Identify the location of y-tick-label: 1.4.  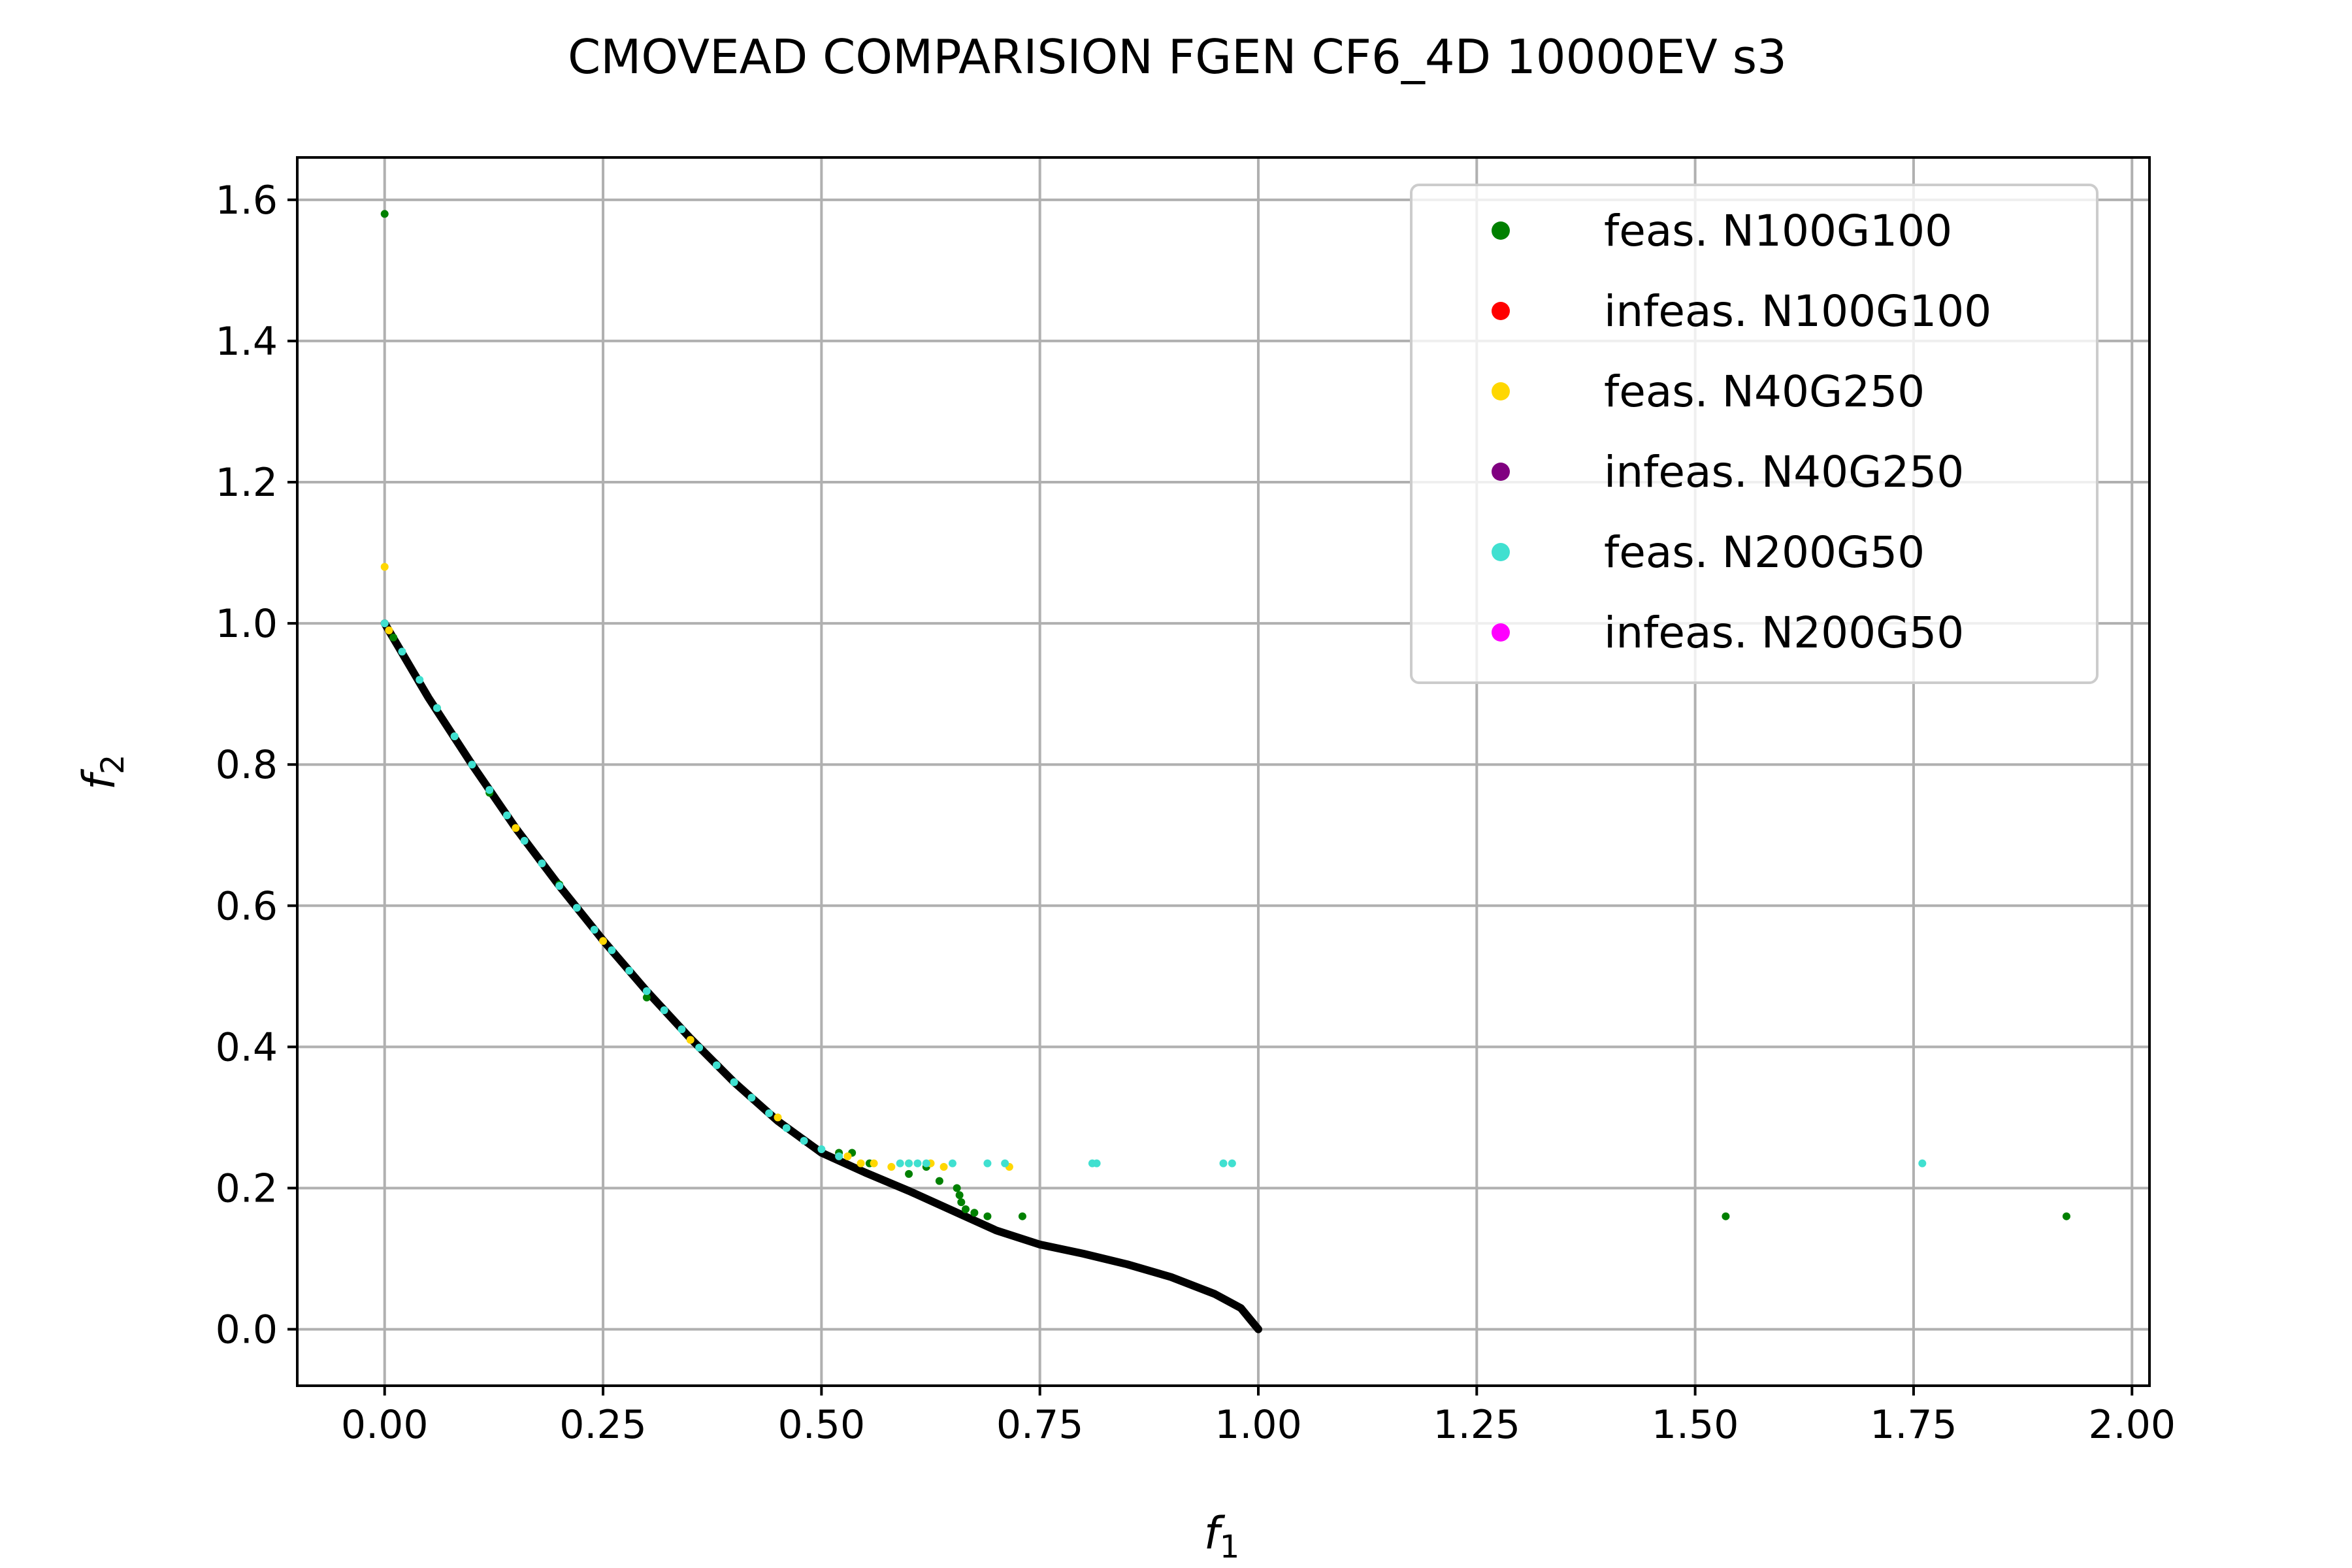
(247, 342).